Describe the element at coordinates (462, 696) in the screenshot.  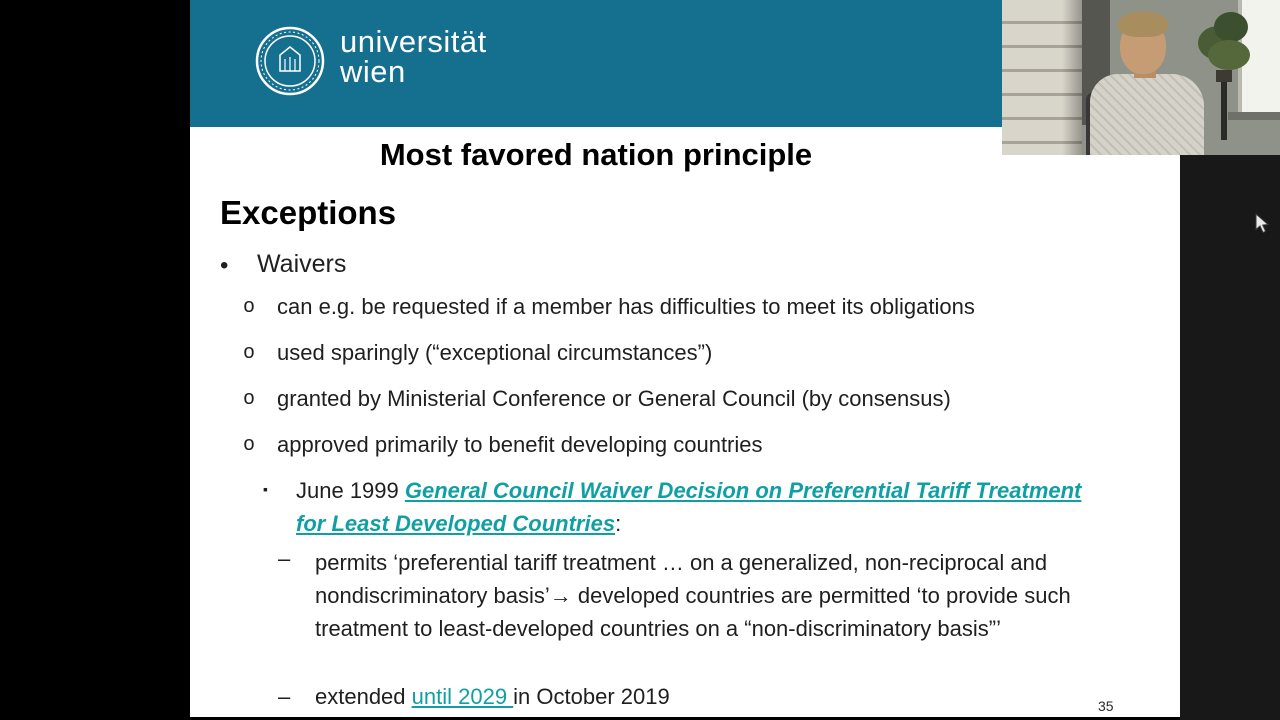
I see `until-2029-link: until 2029` at that location.